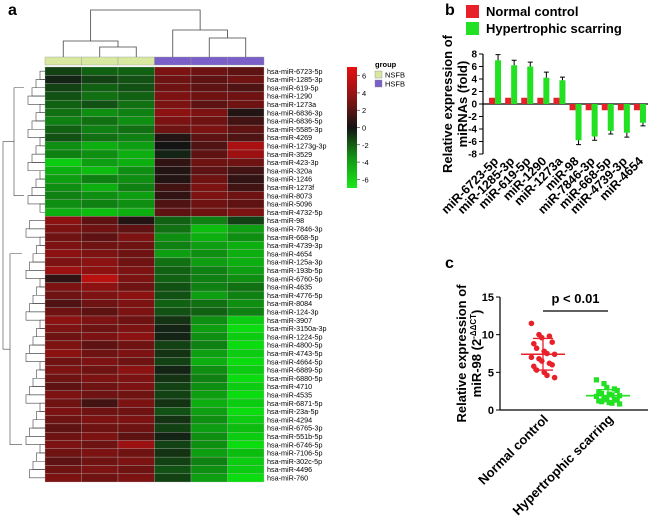  I want to click on bar-legend-label: Normal control, so click(532, 11).